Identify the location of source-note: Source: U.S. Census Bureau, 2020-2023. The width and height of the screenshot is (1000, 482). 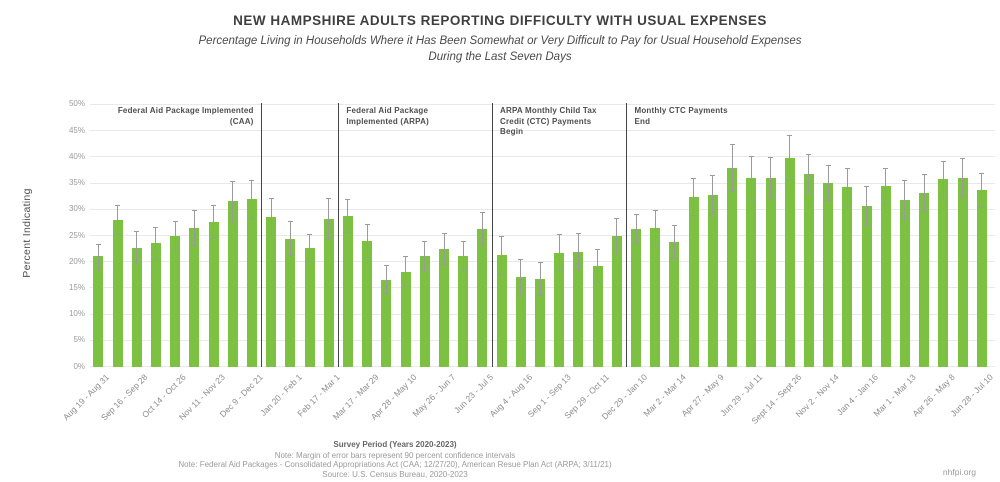
(395, 474).